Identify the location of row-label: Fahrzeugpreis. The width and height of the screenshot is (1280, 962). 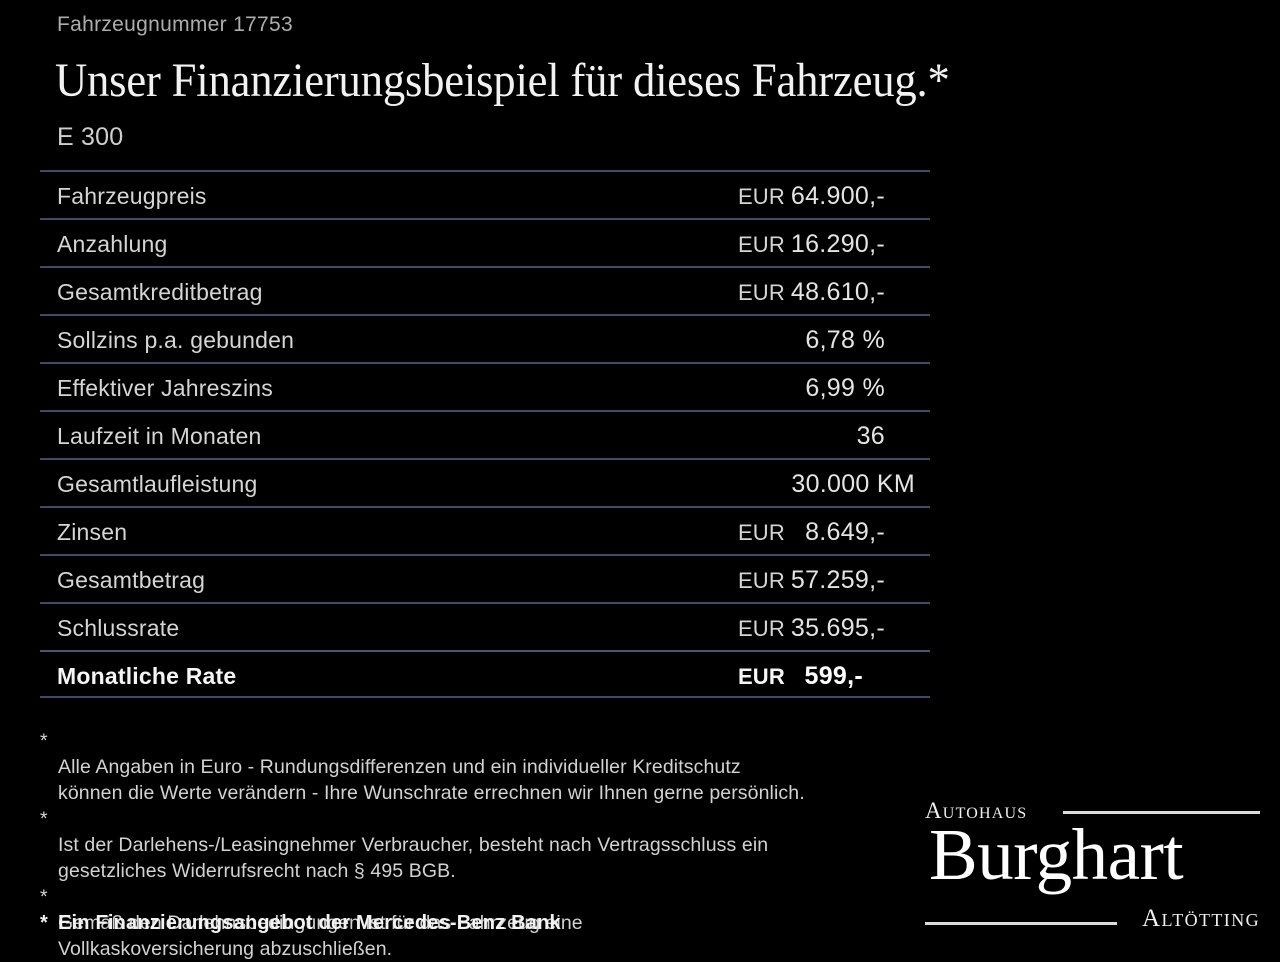
(132, 196).